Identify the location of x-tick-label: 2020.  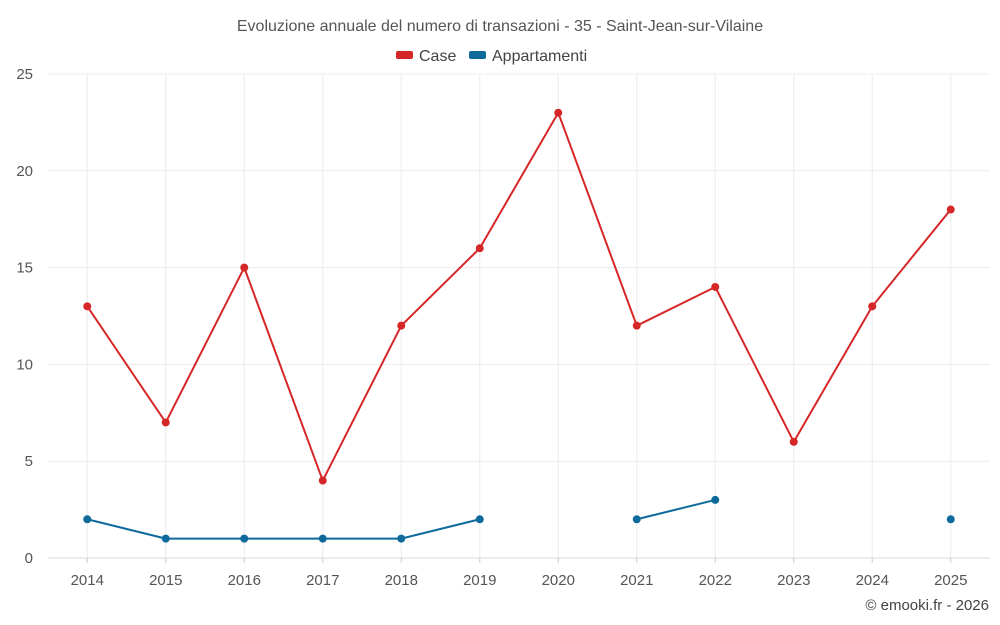
(558, 580).